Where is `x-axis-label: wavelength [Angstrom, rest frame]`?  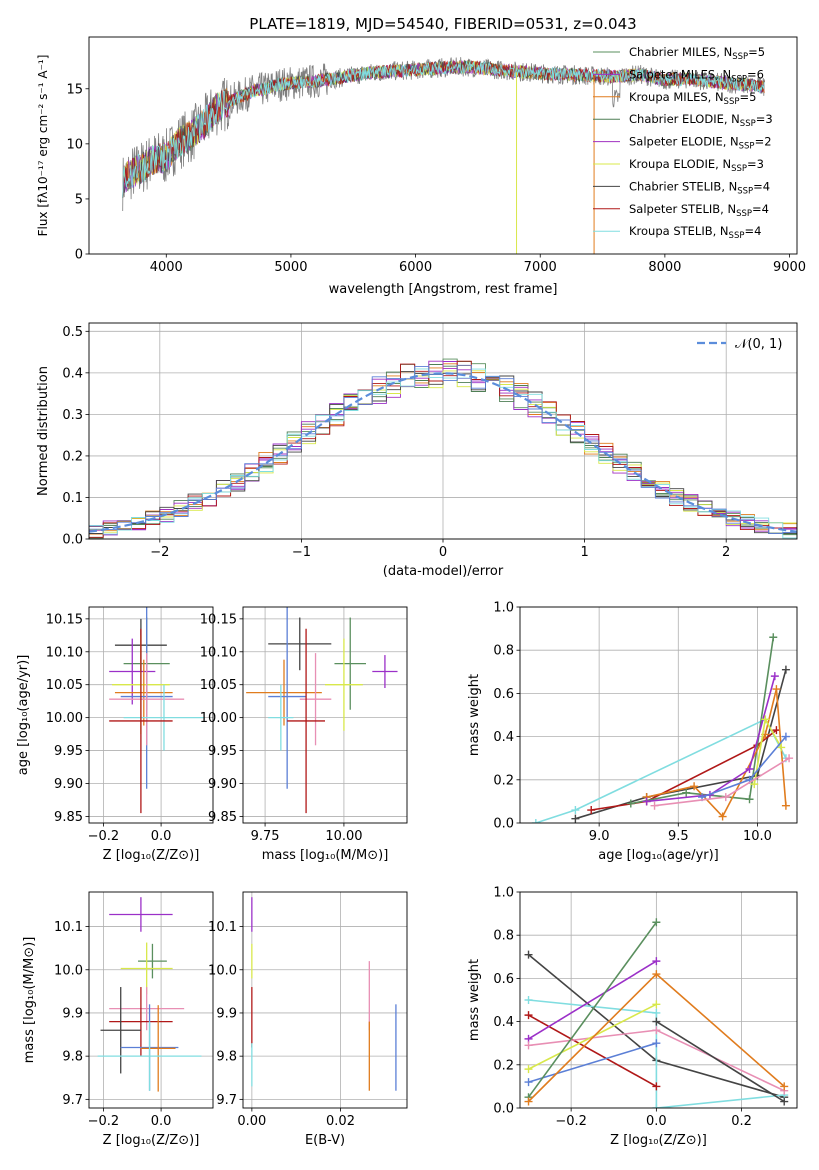
x-axis-label: wavelength [Angstrom, rest frame] is located at coordinates (443, 289).